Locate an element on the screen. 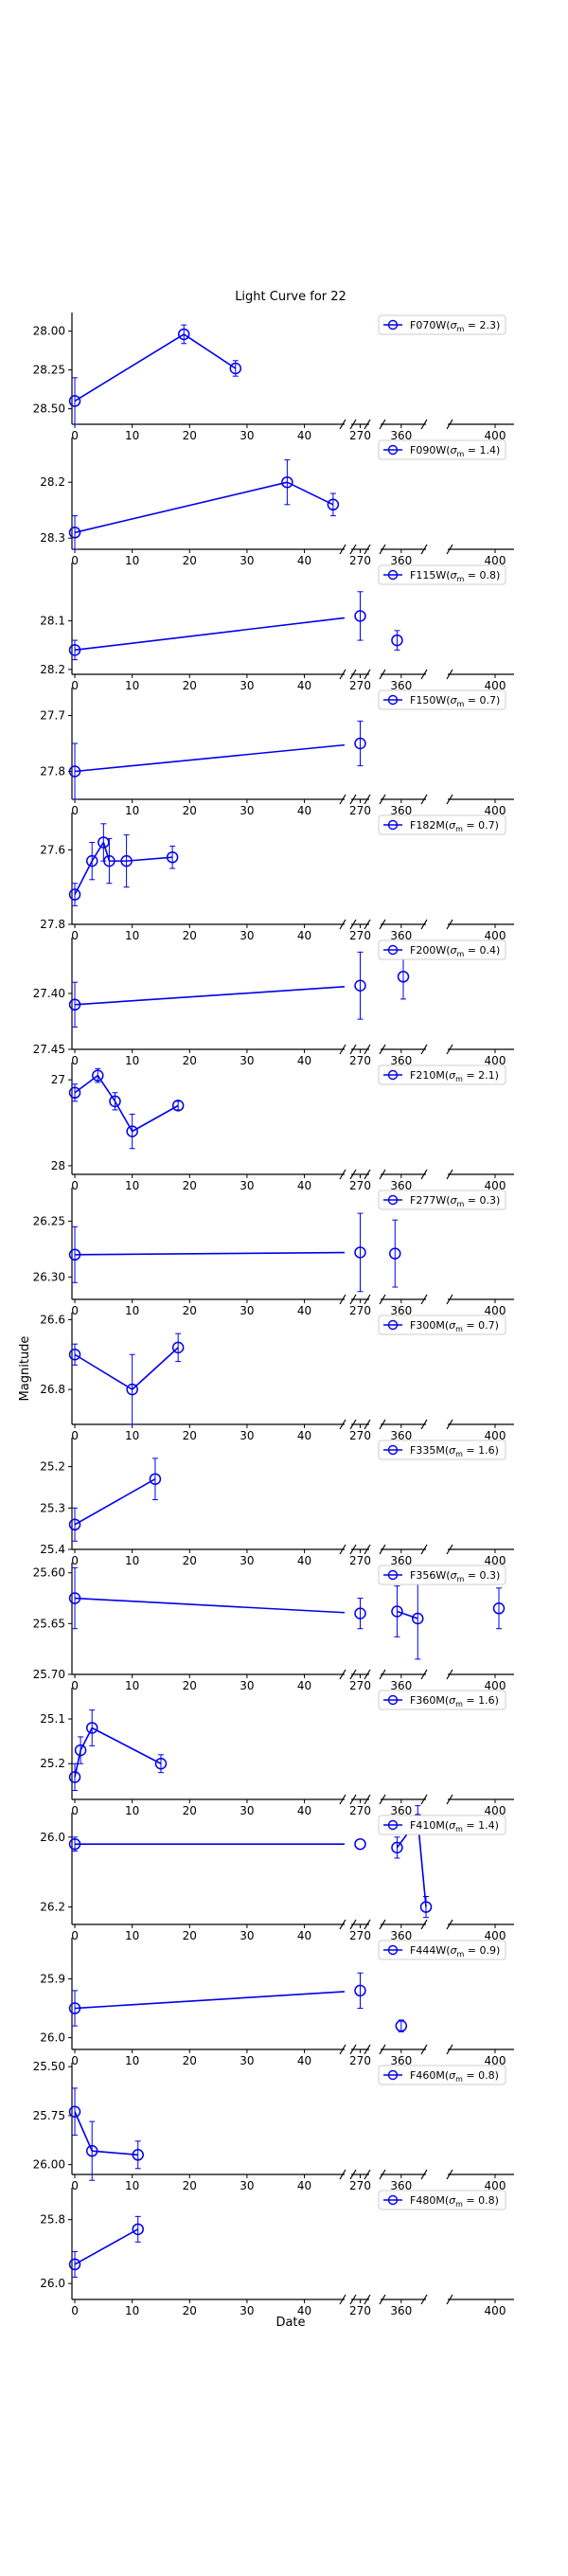 The height and width of the screenshot is (2576, 568). y-tick-label: 27.8 is located at coordinates (52, 771).